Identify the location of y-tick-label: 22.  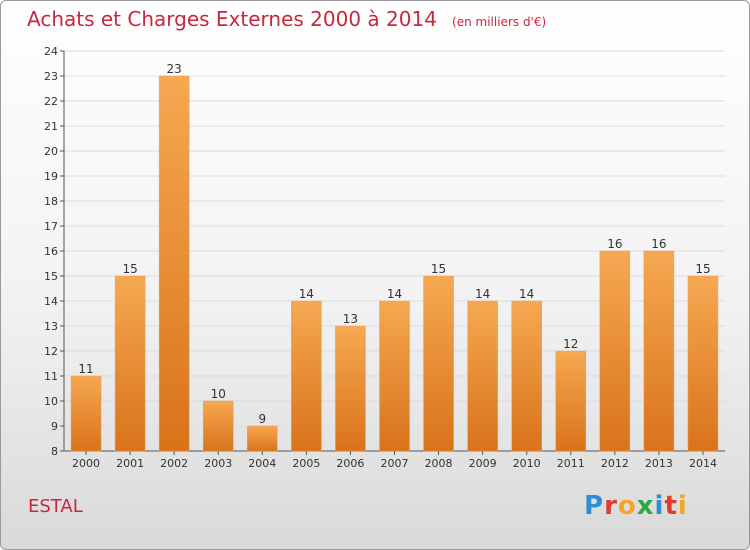
(51, 101).